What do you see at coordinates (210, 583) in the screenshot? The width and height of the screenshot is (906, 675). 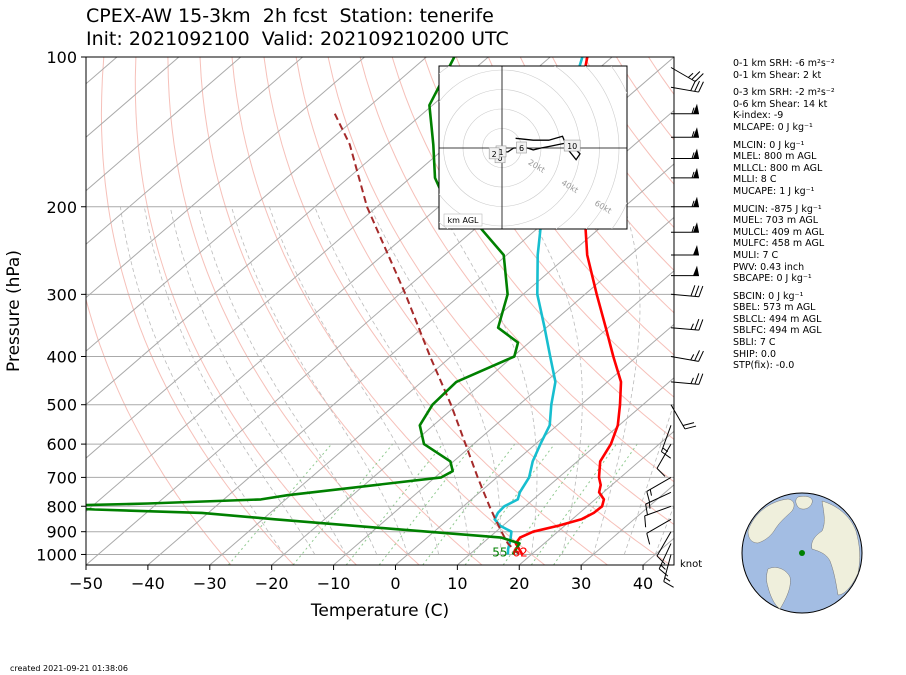 I see `x-tick-label: −30` at bounding box center [210, 583].